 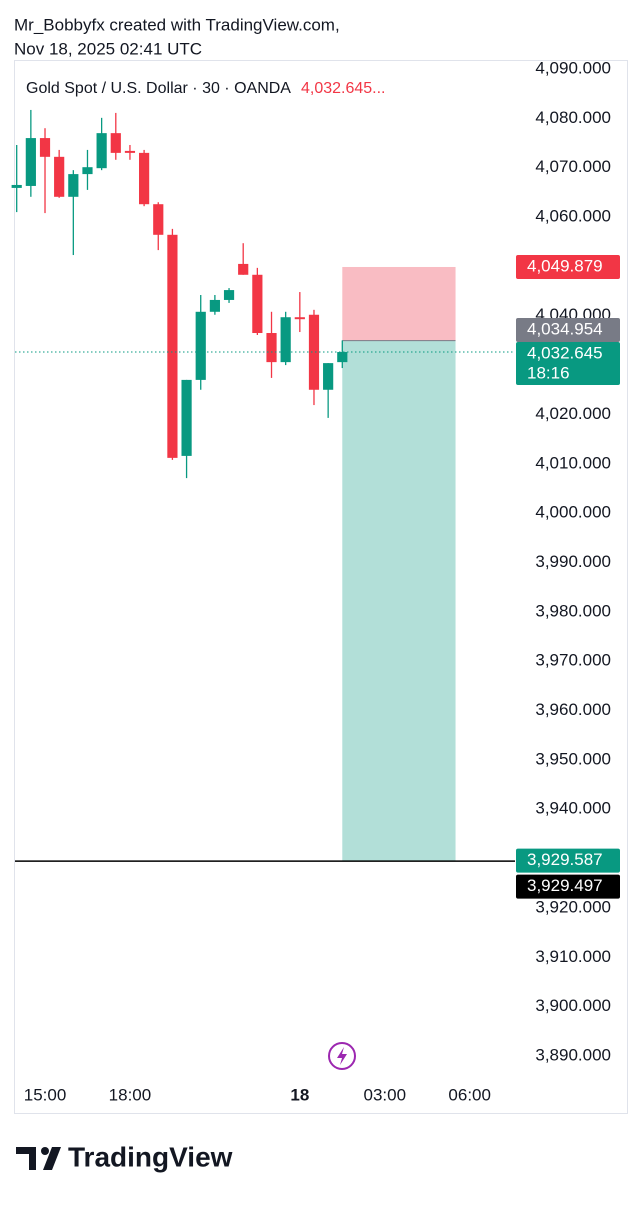 I want to click on author-line: Mr_Bobbyfx created with TradingView.com,, so click(x=177, y=24).